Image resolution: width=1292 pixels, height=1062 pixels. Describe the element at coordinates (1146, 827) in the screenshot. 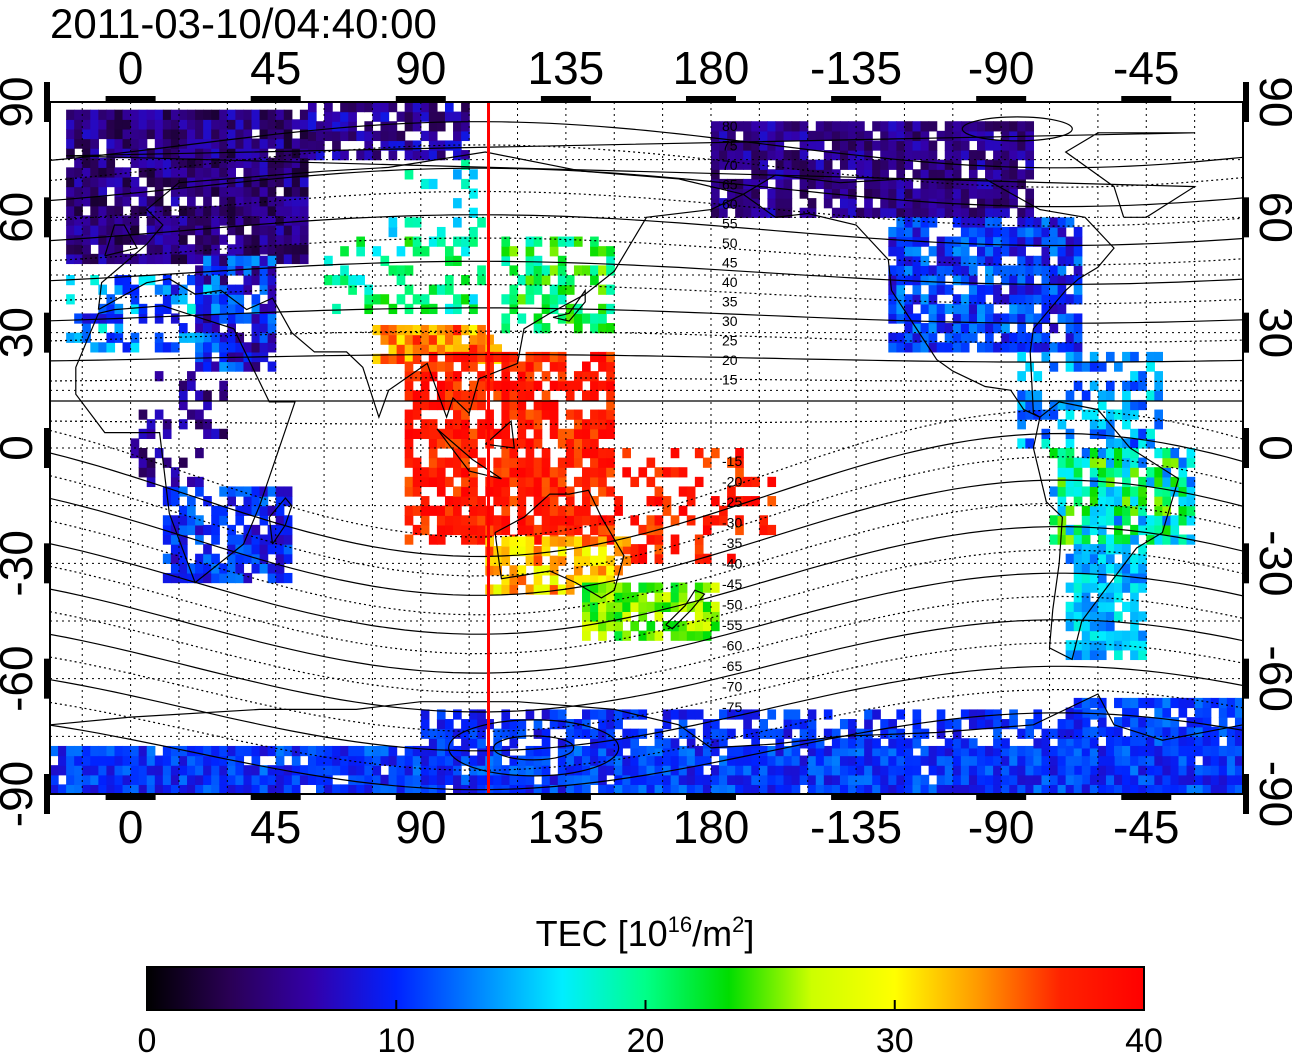

I see `longitude-tick-label: -45` at that location.